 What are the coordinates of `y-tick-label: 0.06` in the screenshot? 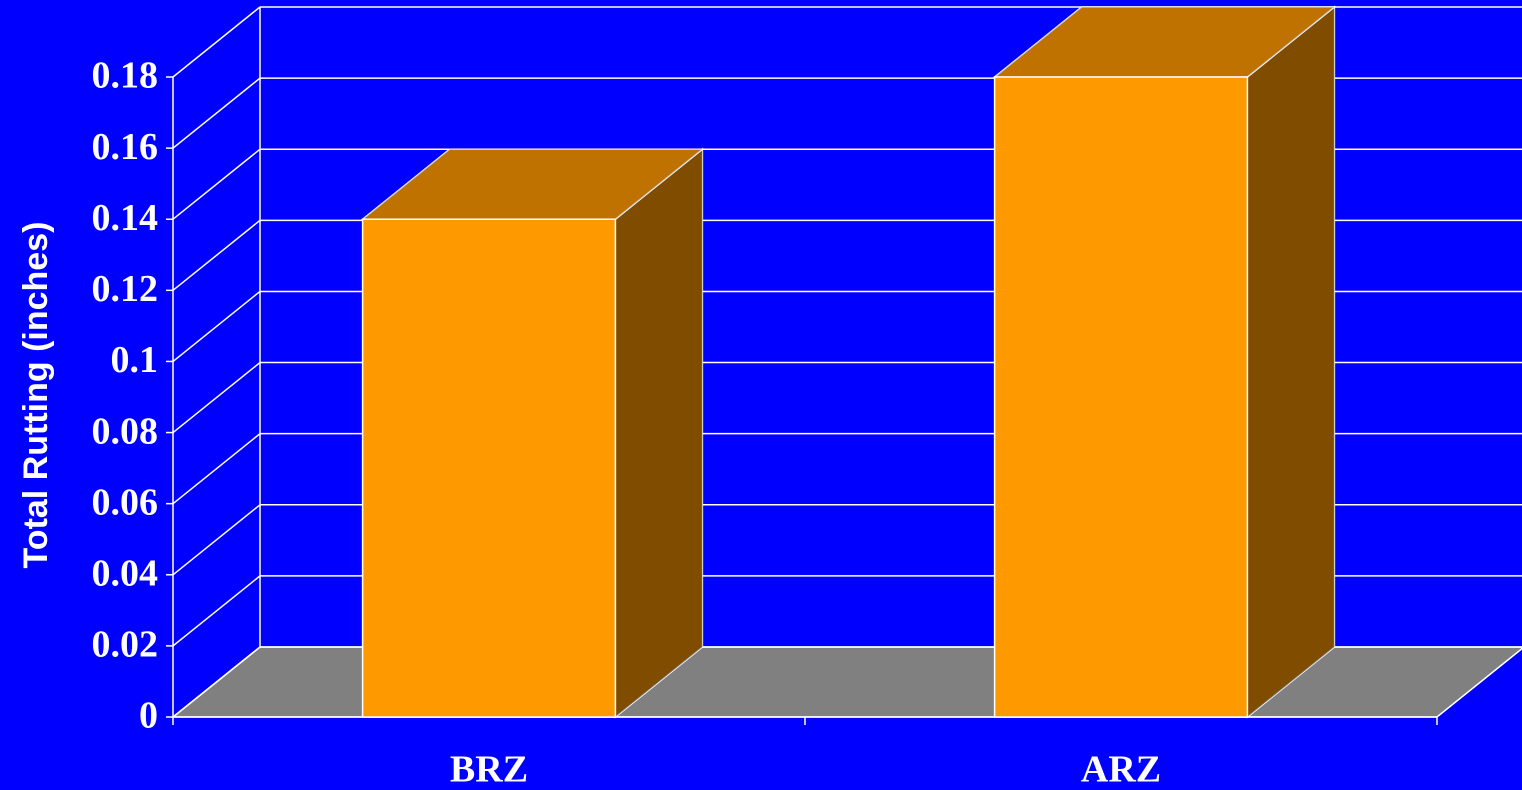 It's located at (125, 502).